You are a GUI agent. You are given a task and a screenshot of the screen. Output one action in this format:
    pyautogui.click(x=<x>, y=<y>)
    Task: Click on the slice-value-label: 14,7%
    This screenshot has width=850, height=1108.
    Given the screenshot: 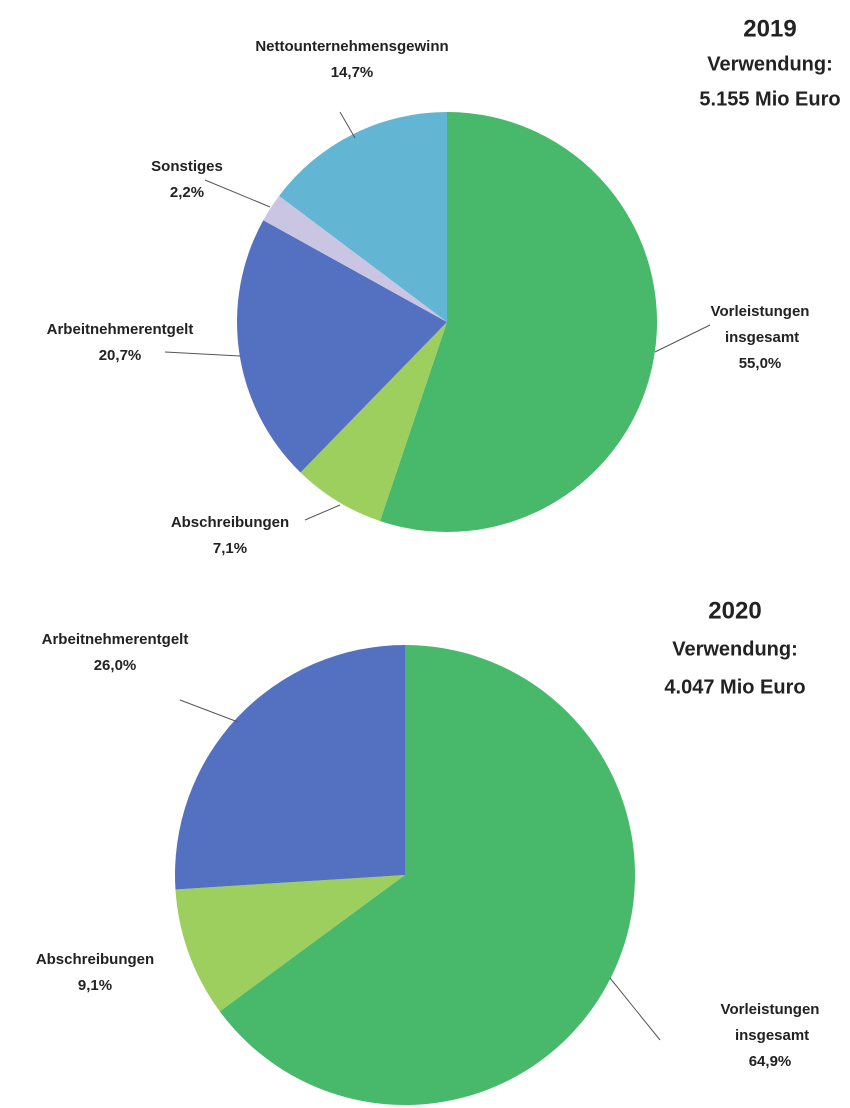 What is the action you would take?
    pyautogui.click(x=352, y=72)
    